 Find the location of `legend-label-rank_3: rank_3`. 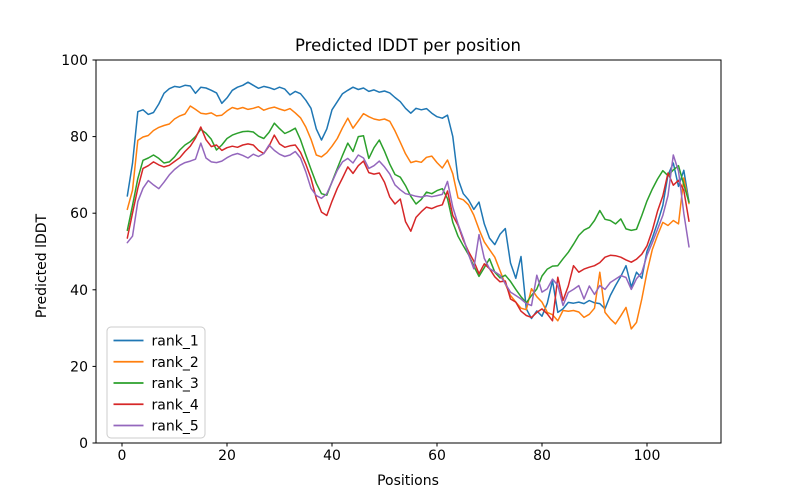

legend-label-rank_3: rank_3 is located at coordinates (175, 384).